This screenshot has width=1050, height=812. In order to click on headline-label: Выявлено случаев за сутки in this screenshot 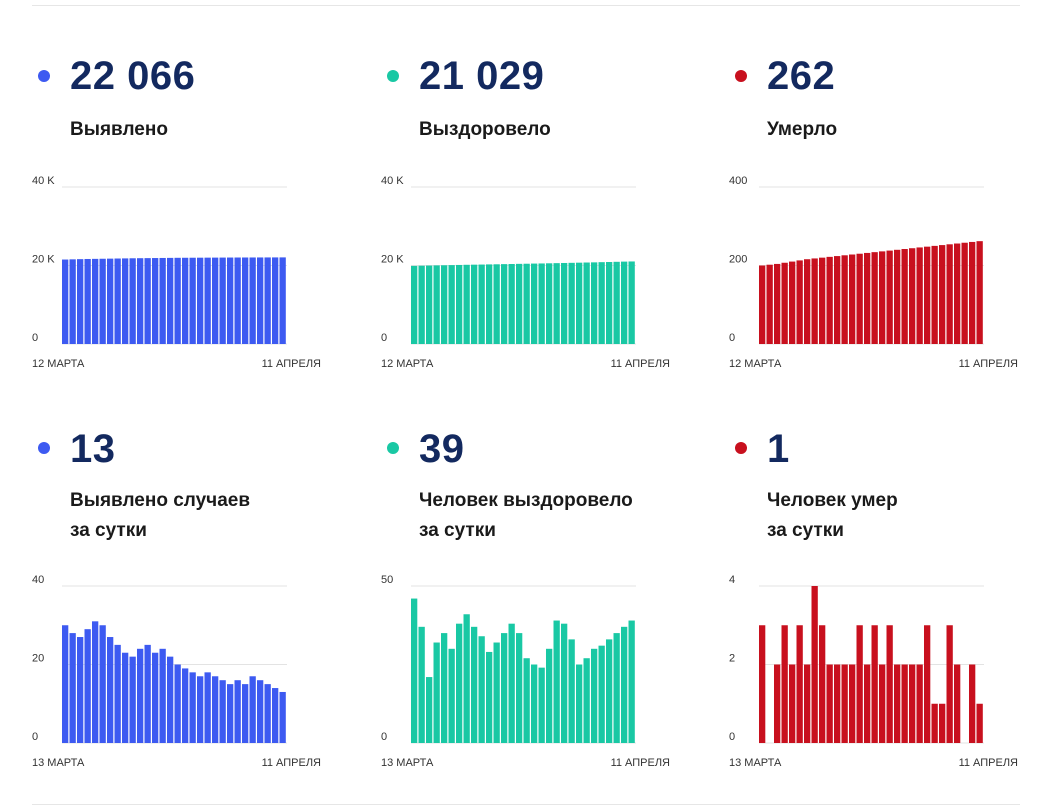, I will do `click(160, 515)`.